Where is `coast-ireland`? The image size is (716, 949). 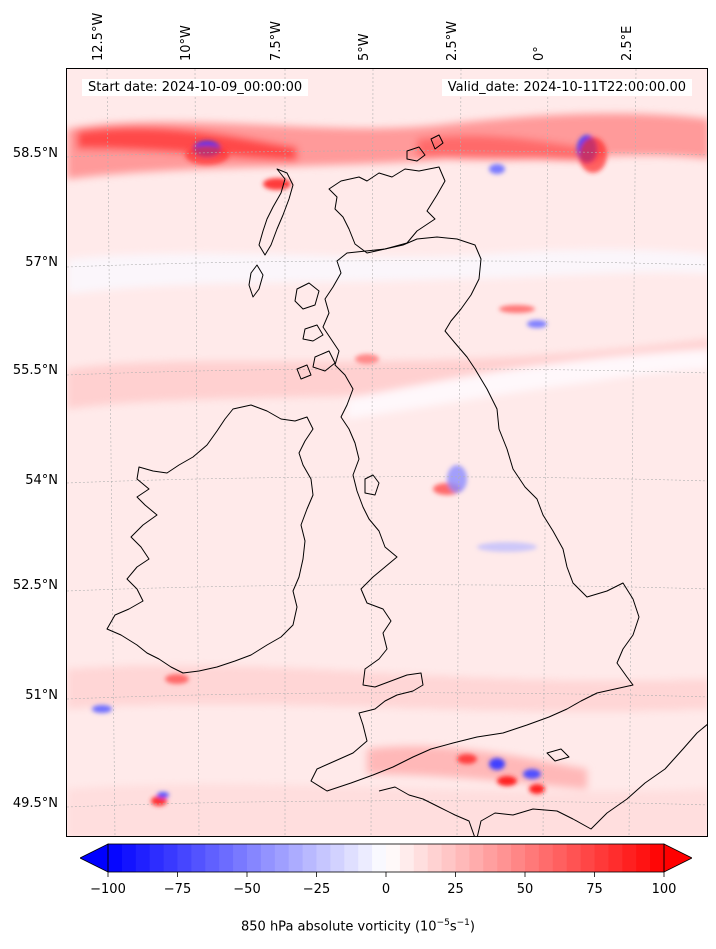
coast-ireland is located at coordinates (210, 539).